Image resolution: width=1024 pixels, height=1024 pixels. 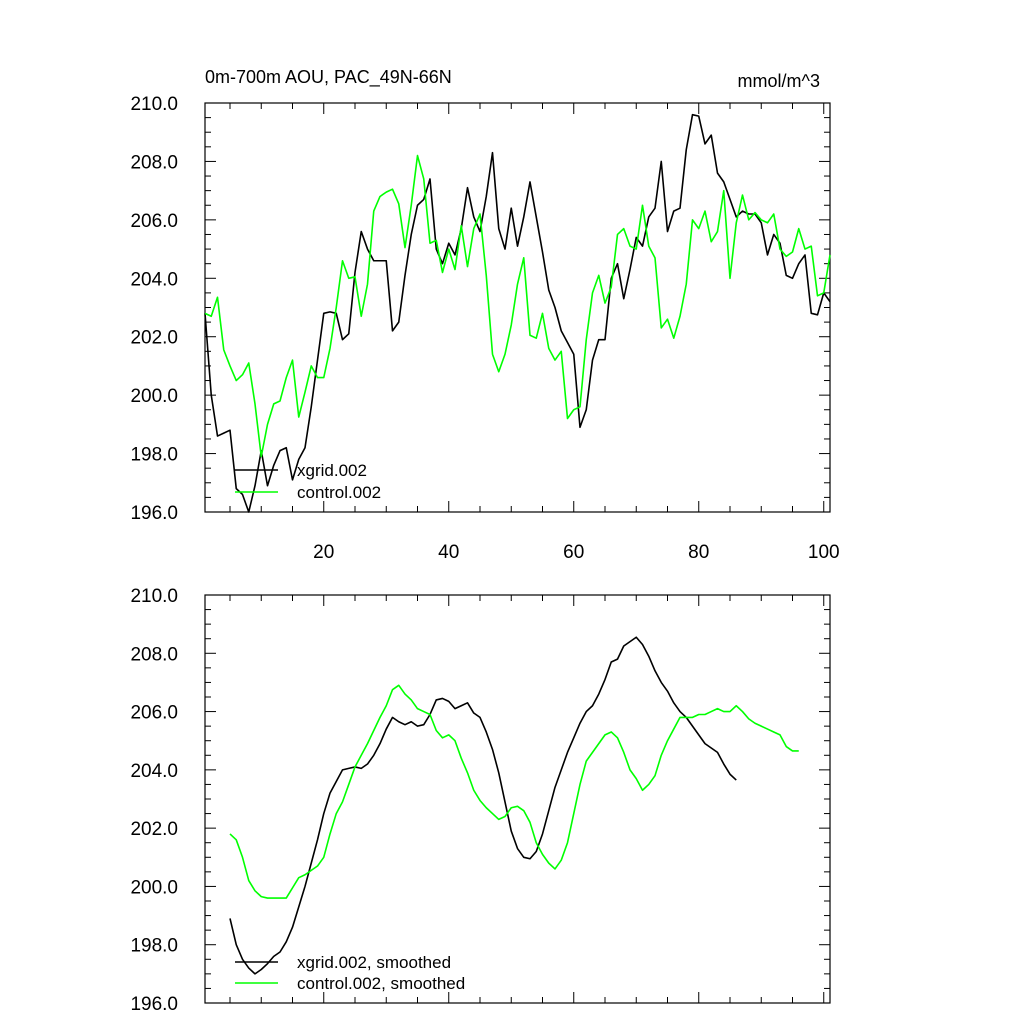 What do you see at coordinates (698, 552) in the screenshot?
I see `x-tick-label: 80` at bounding box center [698, 552].